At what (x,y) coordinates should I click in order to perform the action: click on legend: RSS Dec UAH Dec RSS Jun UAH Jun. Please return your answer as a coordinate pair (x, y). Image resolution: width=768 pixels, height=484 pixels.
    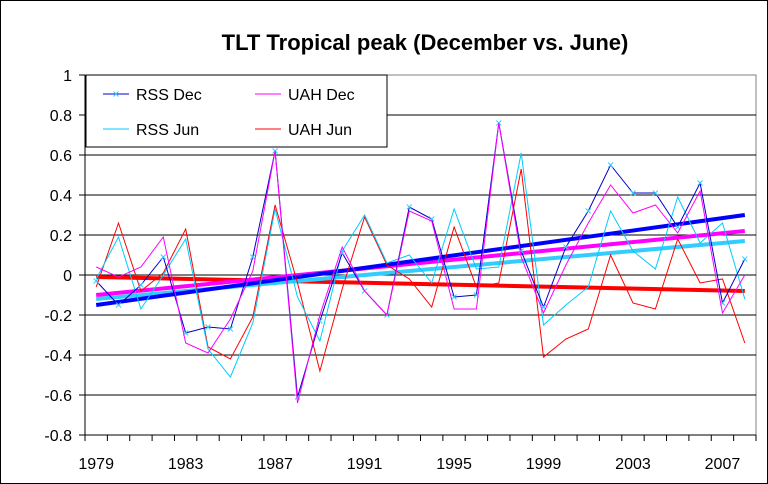
    Looking at the image, I should click on (236, 111).